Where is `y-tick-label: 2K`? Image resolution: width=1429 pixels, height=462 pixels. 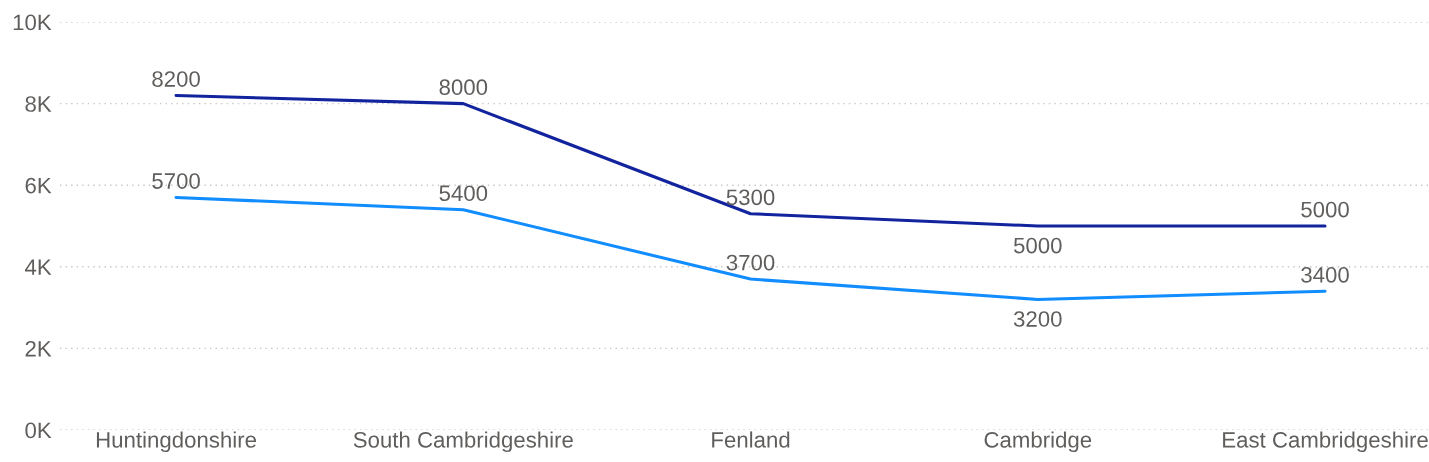
y-tick-label: 2K is located at coordinates (38, 348).